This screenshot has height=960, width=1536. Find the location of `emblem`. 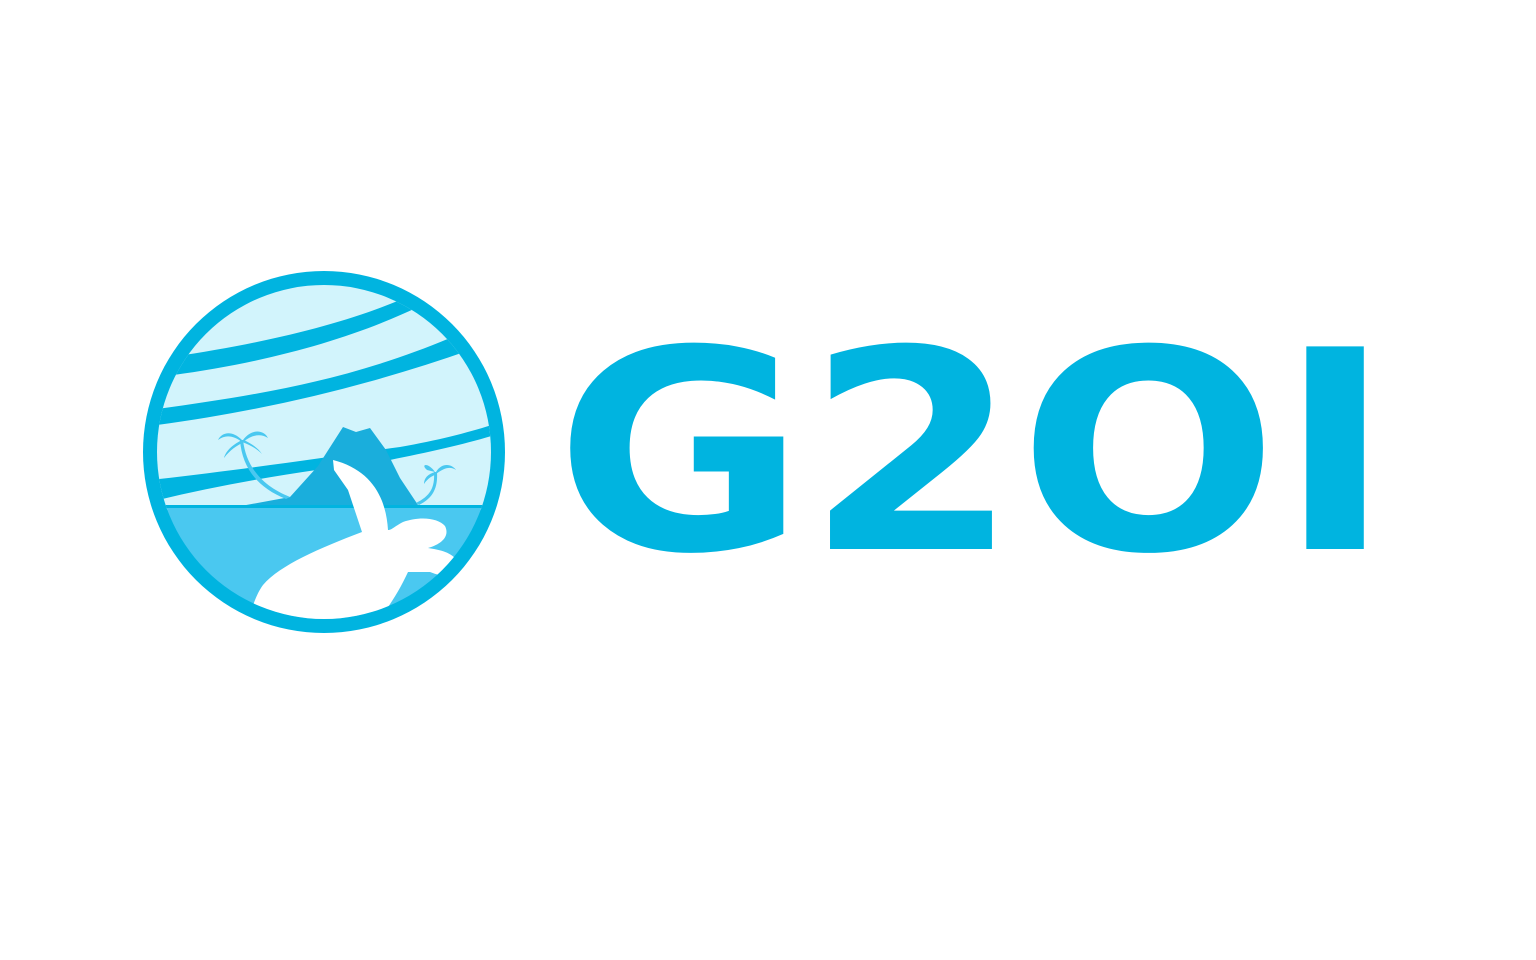

emblem is located at coordinates (324, 452).